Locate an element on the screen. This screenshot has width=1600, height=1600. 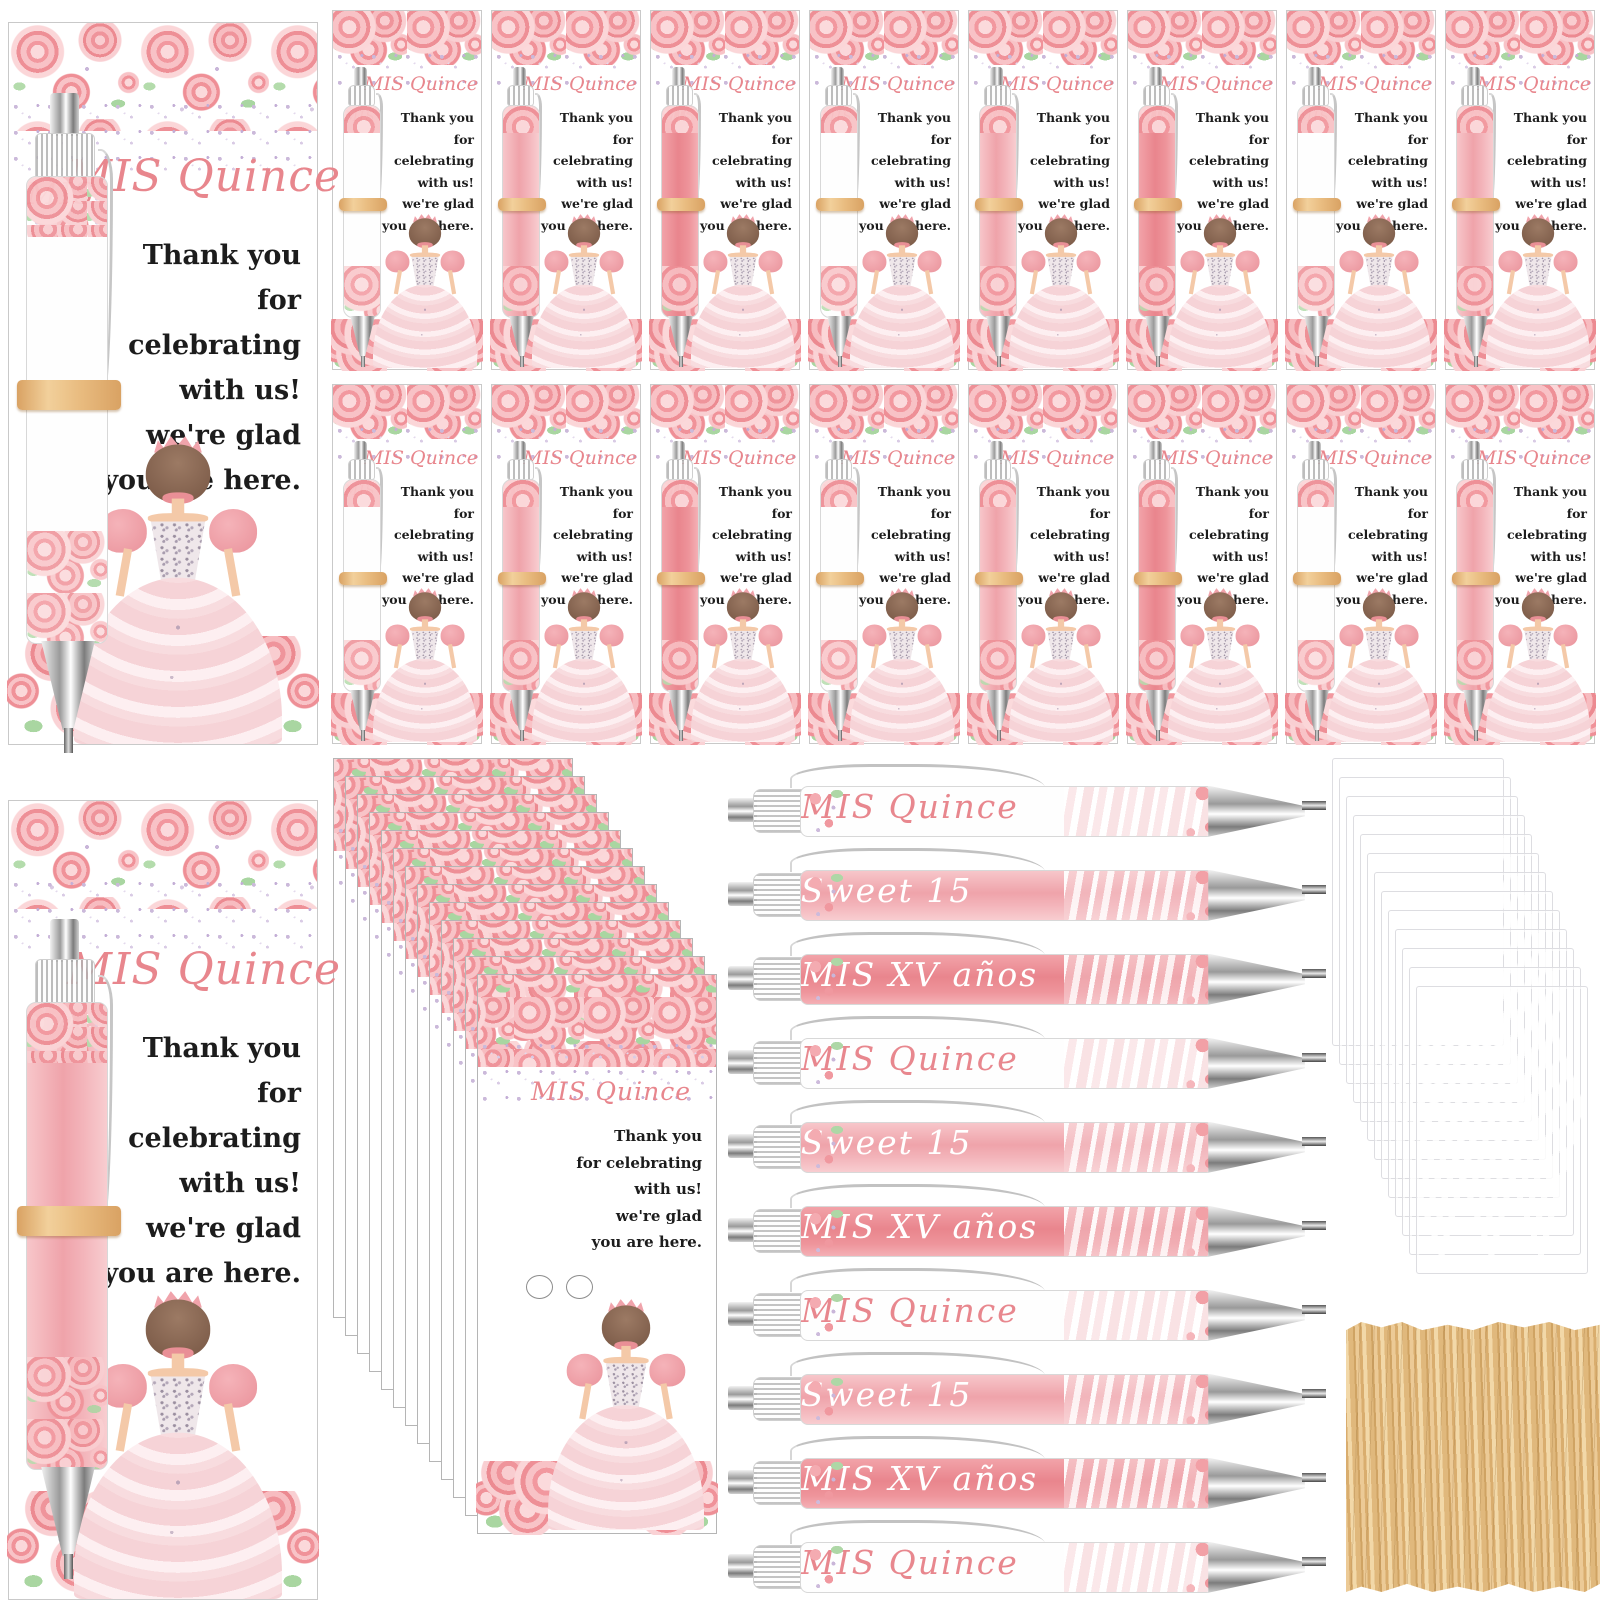
pen: Sweet 15 is located at coordinates (1476, 591).